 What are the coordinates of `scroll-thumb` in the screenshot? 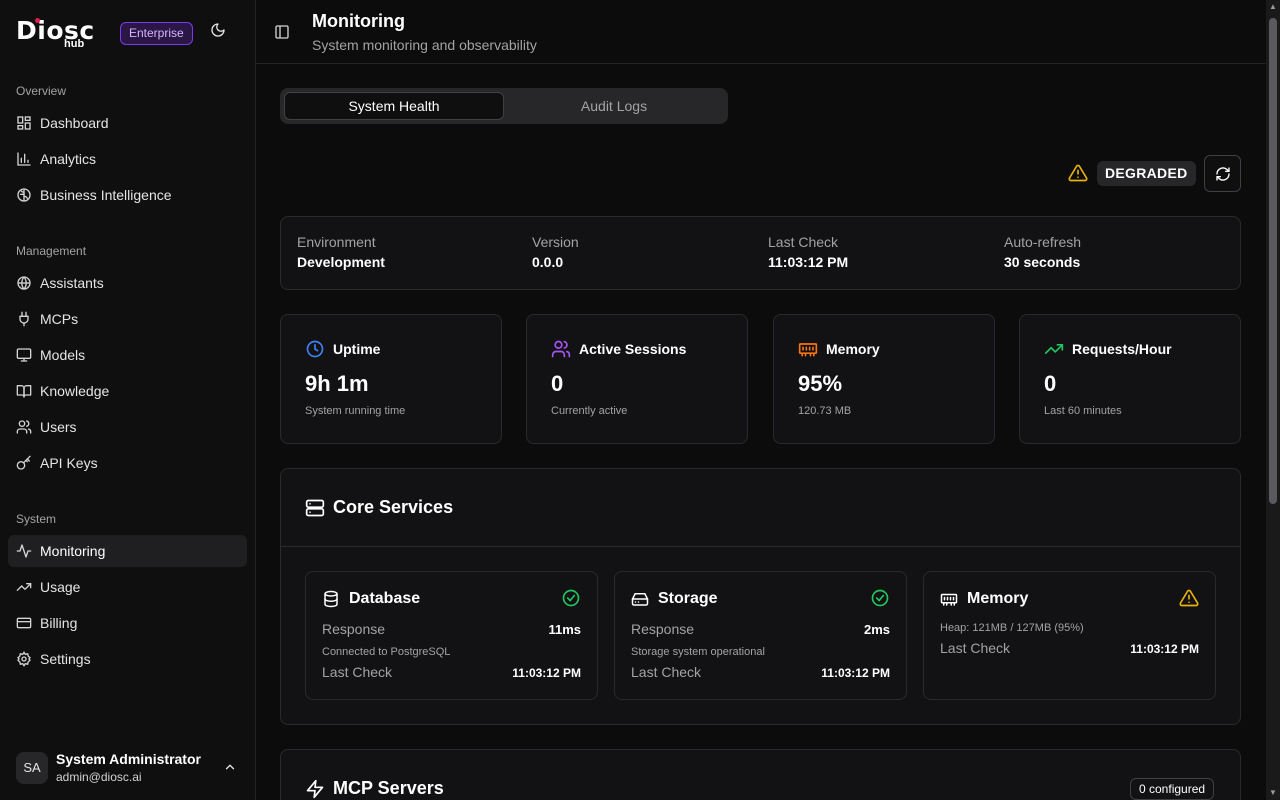 It's located at (1273, 261).